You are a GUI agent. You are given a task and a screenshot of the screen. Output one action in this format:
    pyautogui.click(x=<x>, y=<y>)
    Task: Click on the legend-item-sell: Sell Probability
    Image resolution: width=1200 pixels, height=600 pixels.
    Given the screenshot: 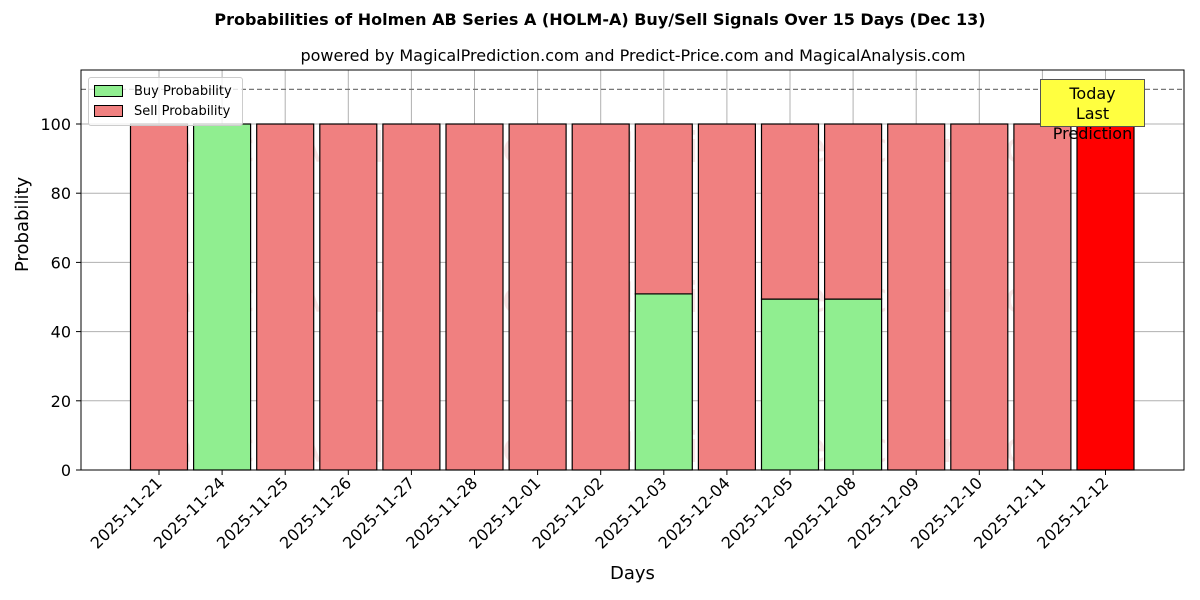 What is the action you would take?
    pyautogui.click(x=162, y=111)
    